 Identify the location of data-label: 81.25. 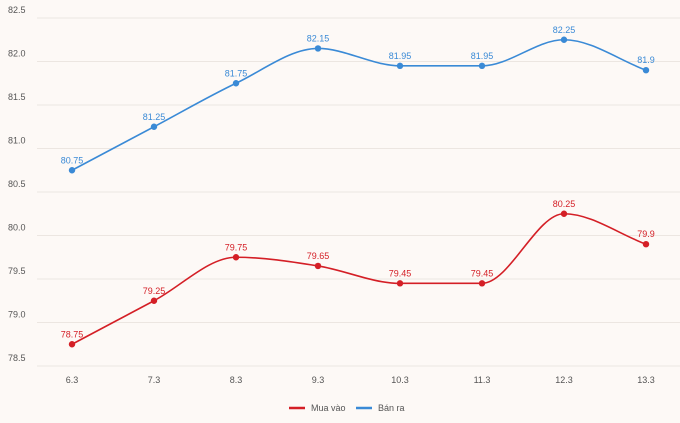
(154, 117).